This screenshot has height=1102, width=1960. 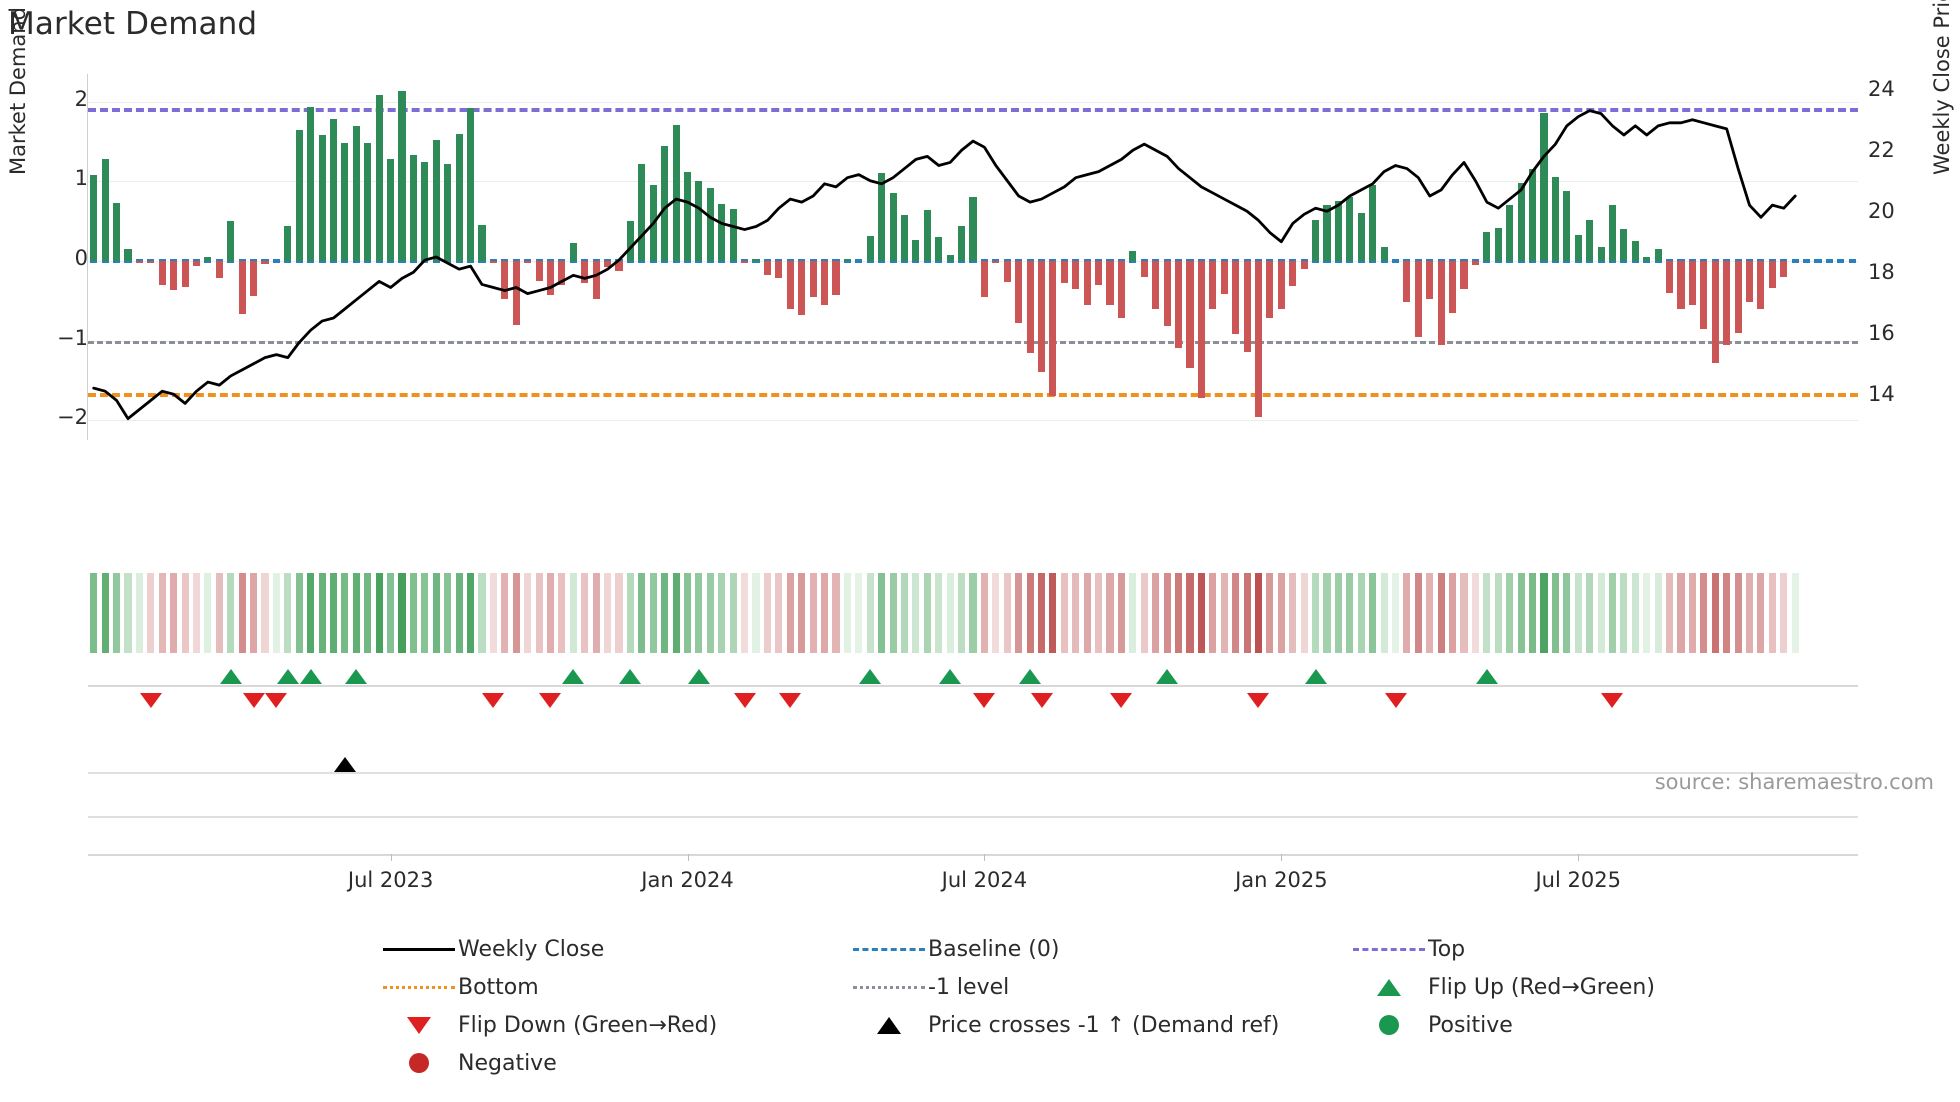 I want to click on y-axis-left-tick: 0, so click(x=81, y=257).